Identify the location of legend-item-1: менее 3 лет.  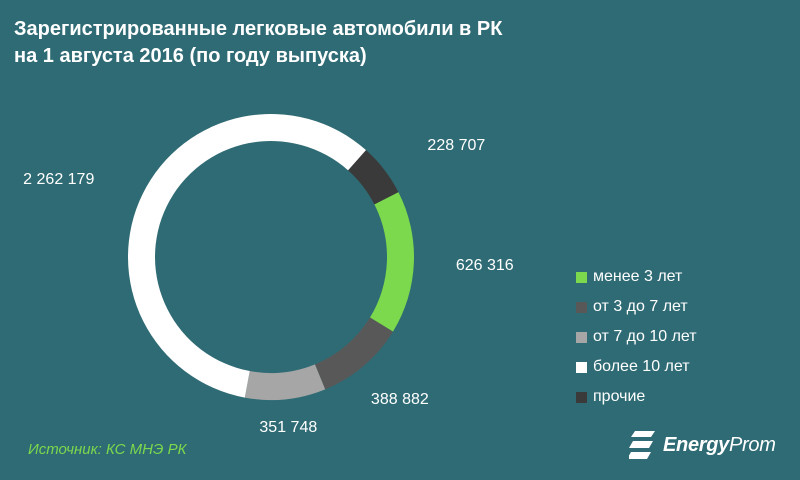
(636, 277).